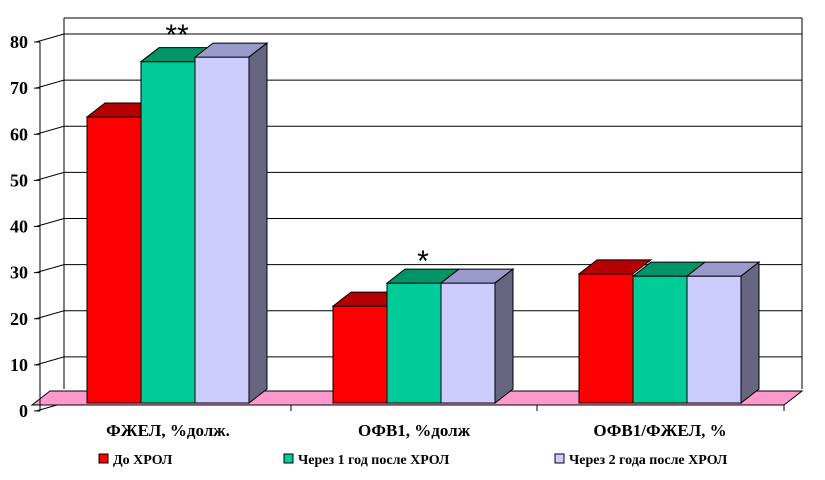 The width and height of the screenshot is (825, 480). What do you see at coordinates (615, 267) in the screenshot?
I see `bar-top` at bounding box center [615, 267].